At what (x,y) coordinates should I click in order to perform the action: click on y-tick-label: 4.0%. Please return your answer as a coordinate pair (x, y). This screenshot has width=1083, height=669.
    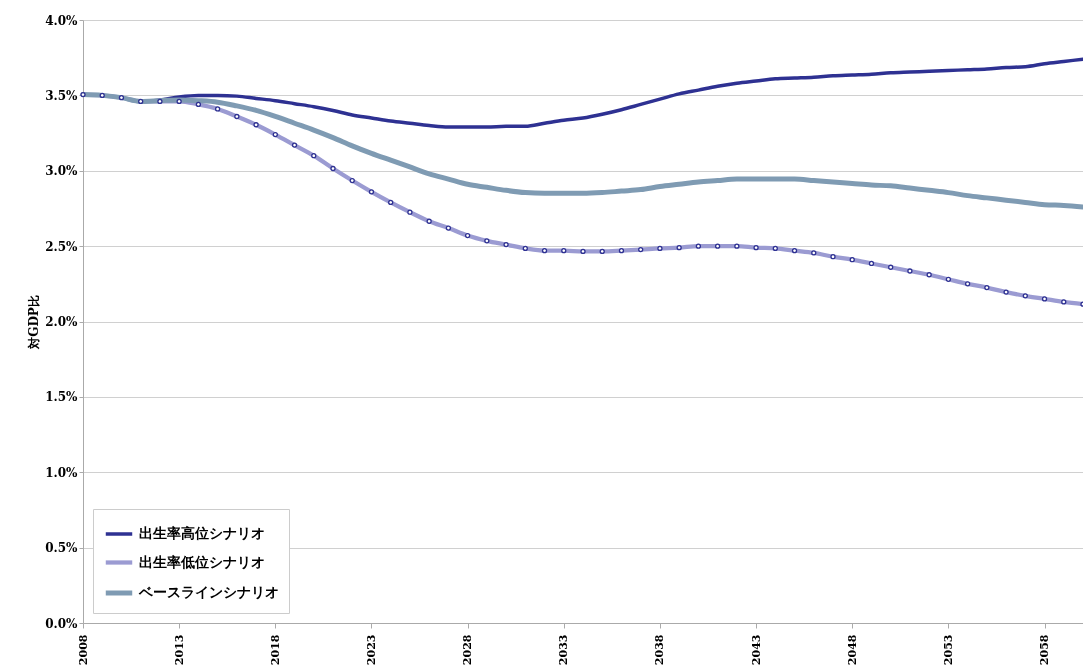
    Looking at the image, I should click on (62, 20).